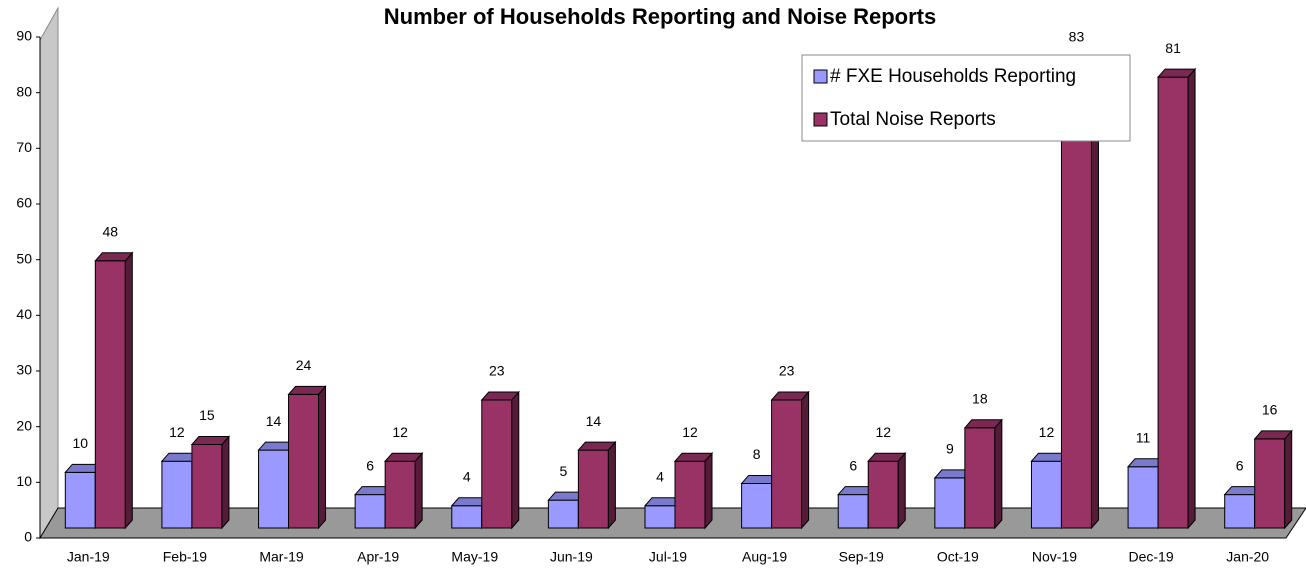 The width and height of the screenshot is (1306, 573). What do you see at coordinates (757, 454) in the screenshot?
I see `data-label: 8` at bounding box center [757, 454].